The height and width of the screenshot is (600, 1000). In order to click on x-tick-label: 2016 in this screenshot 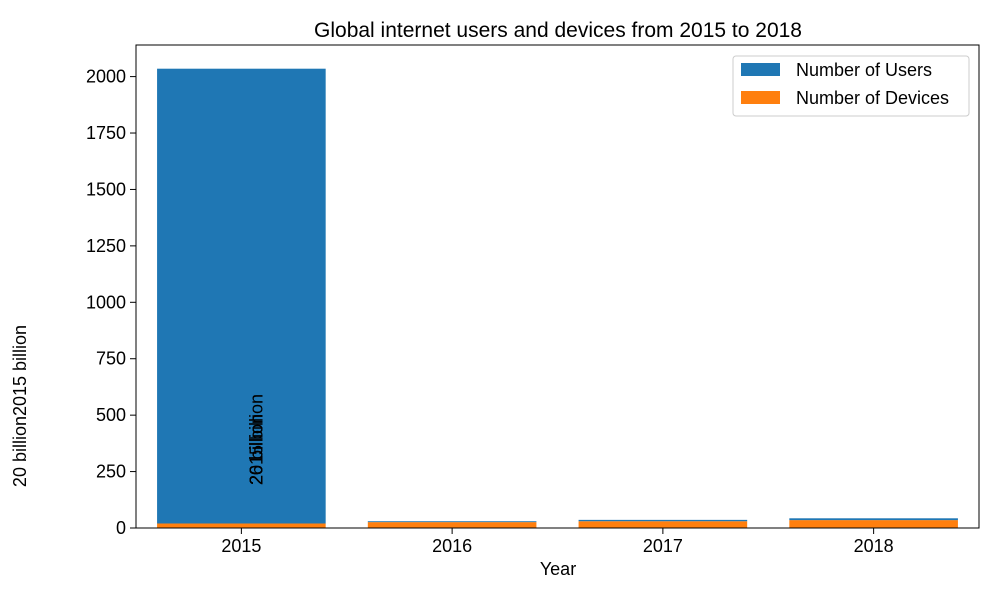, I will do `click(452, 546)`.